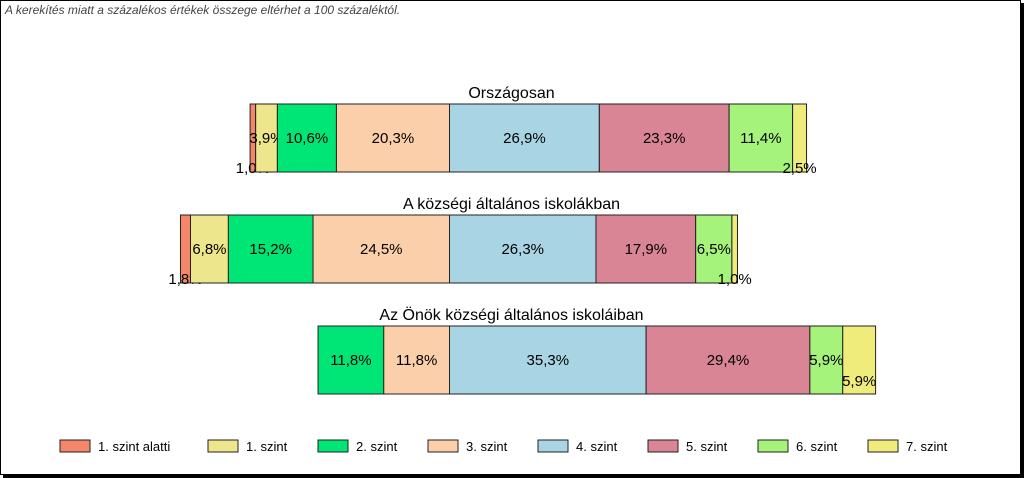 The image size is (1024, 478). What do you see at coordinates (511, 93) in the screenshot?
I see `group-title: Országosan` at bounding box center [511, 93].